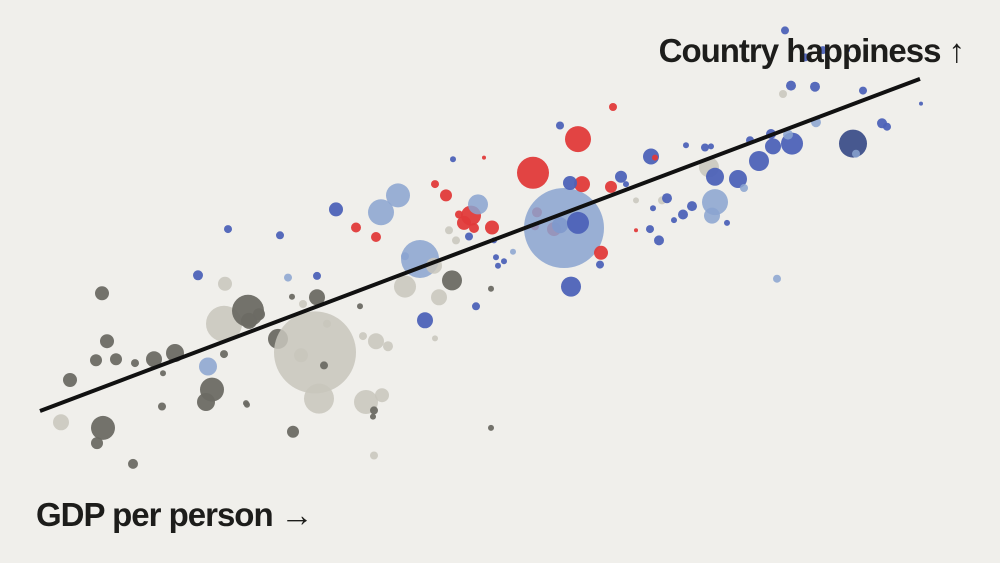 This screenshot has width=1000, height=563. What do you see at coordinates (956, 50) in the screenshot?
I see `arrow-up-icon: ↑` at bounding box center [956, 50].